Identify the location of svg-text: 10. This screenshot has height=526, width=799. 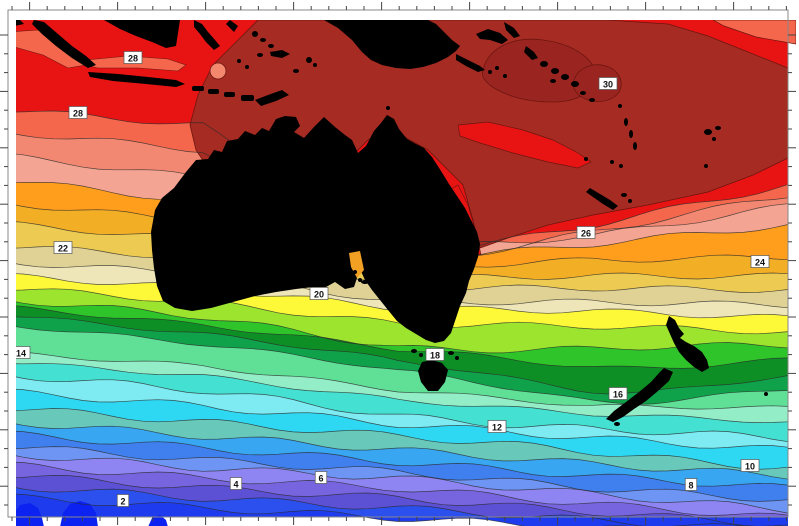
(750, 467).